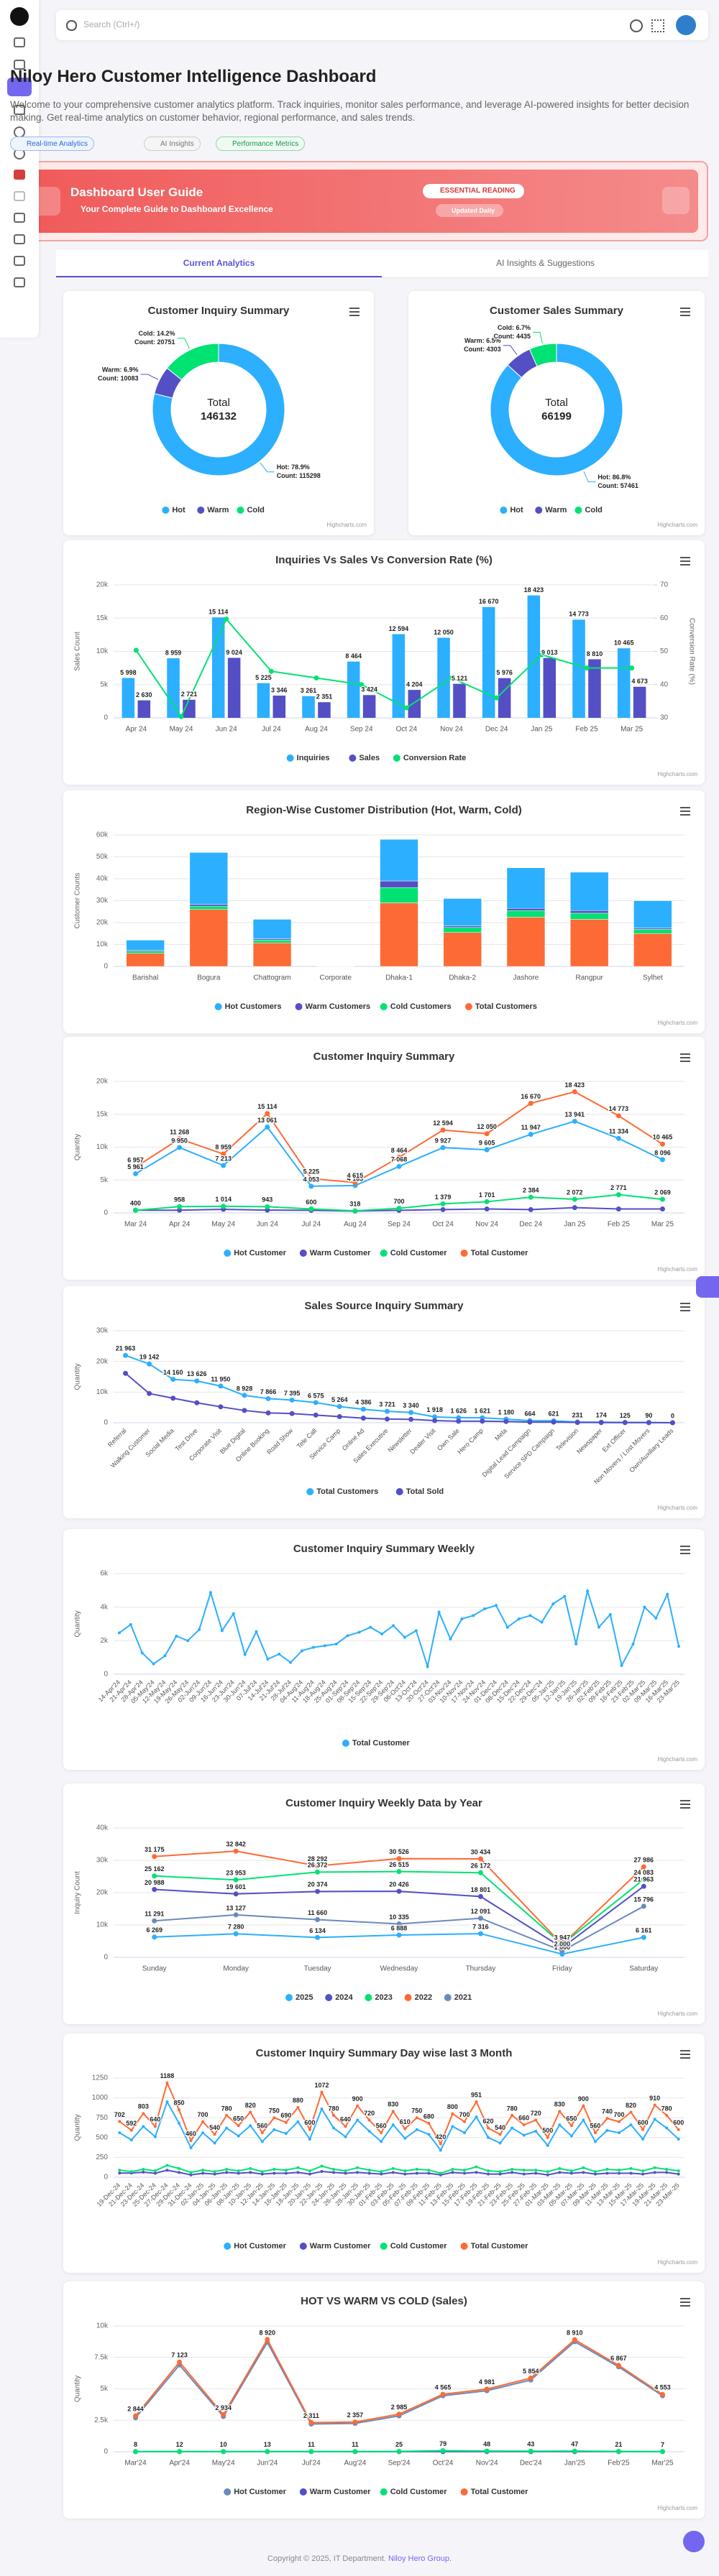 Image resolution: width=719 pixels, height=2576 pixels. I want to click on legend-label: Conversion Rate, so click(434, 758).